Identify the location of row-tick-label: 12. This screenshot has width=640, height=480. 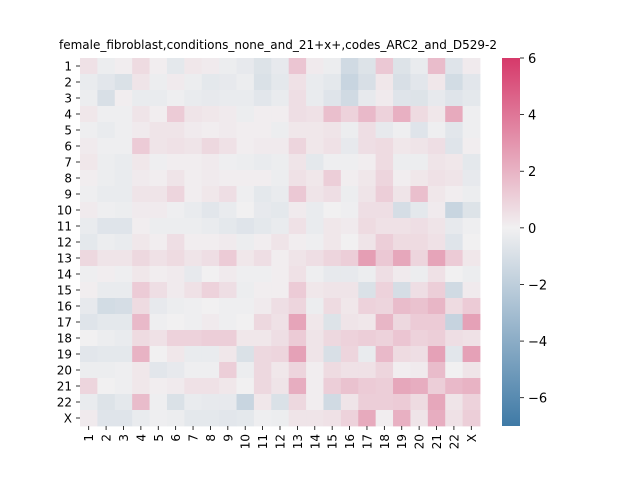
(64, 243).